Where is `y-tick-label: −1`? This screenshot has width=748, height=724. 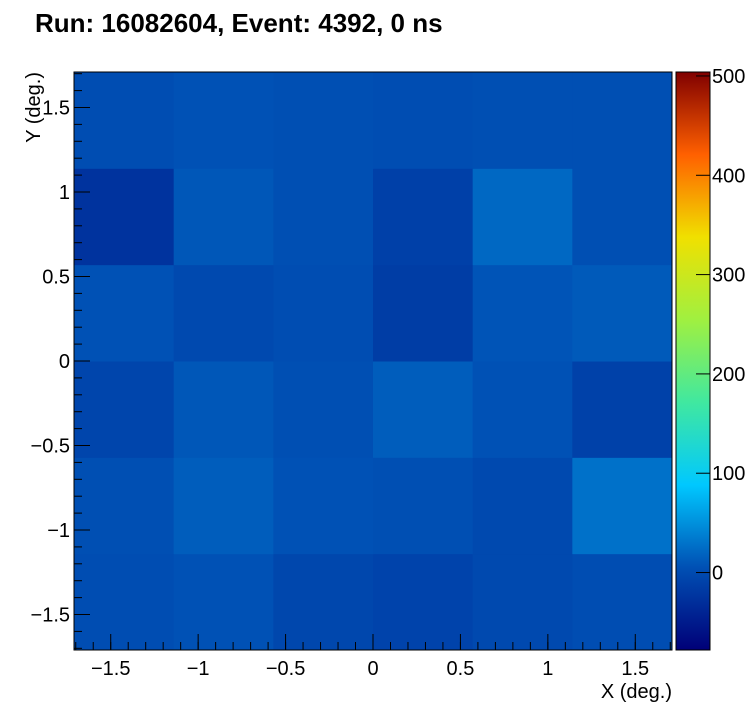
y-tick-label: −1 is located at coordinates (58, 531).